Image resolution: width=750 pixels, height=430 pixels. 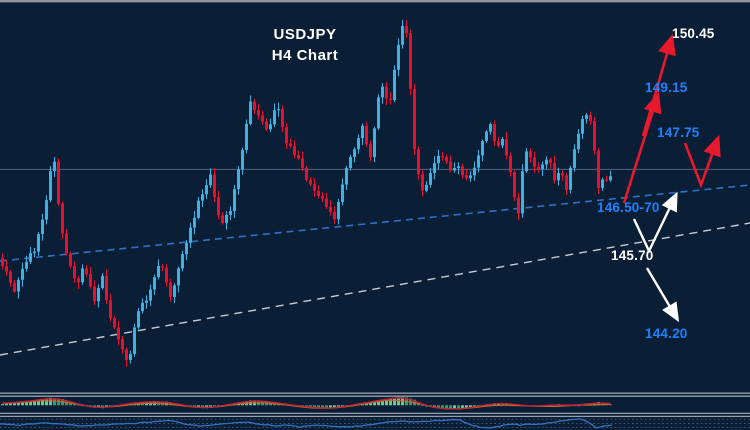 I want to click on chart-title-block: USDJPY H4 Chart, so click(x=305, y=45).